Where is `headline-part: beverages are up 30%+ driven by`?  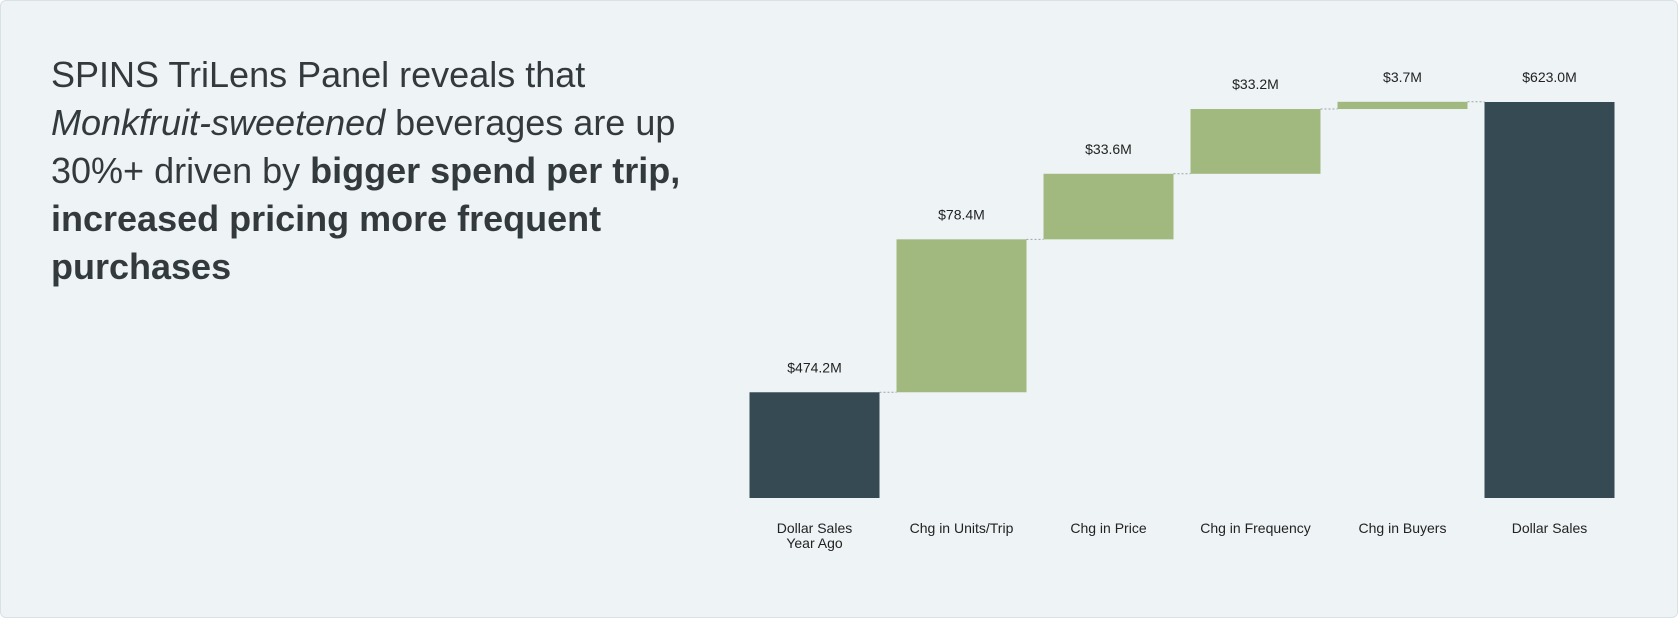 headline-part: beverages are up 30%+ driven by is located at coordinates (363, 146).